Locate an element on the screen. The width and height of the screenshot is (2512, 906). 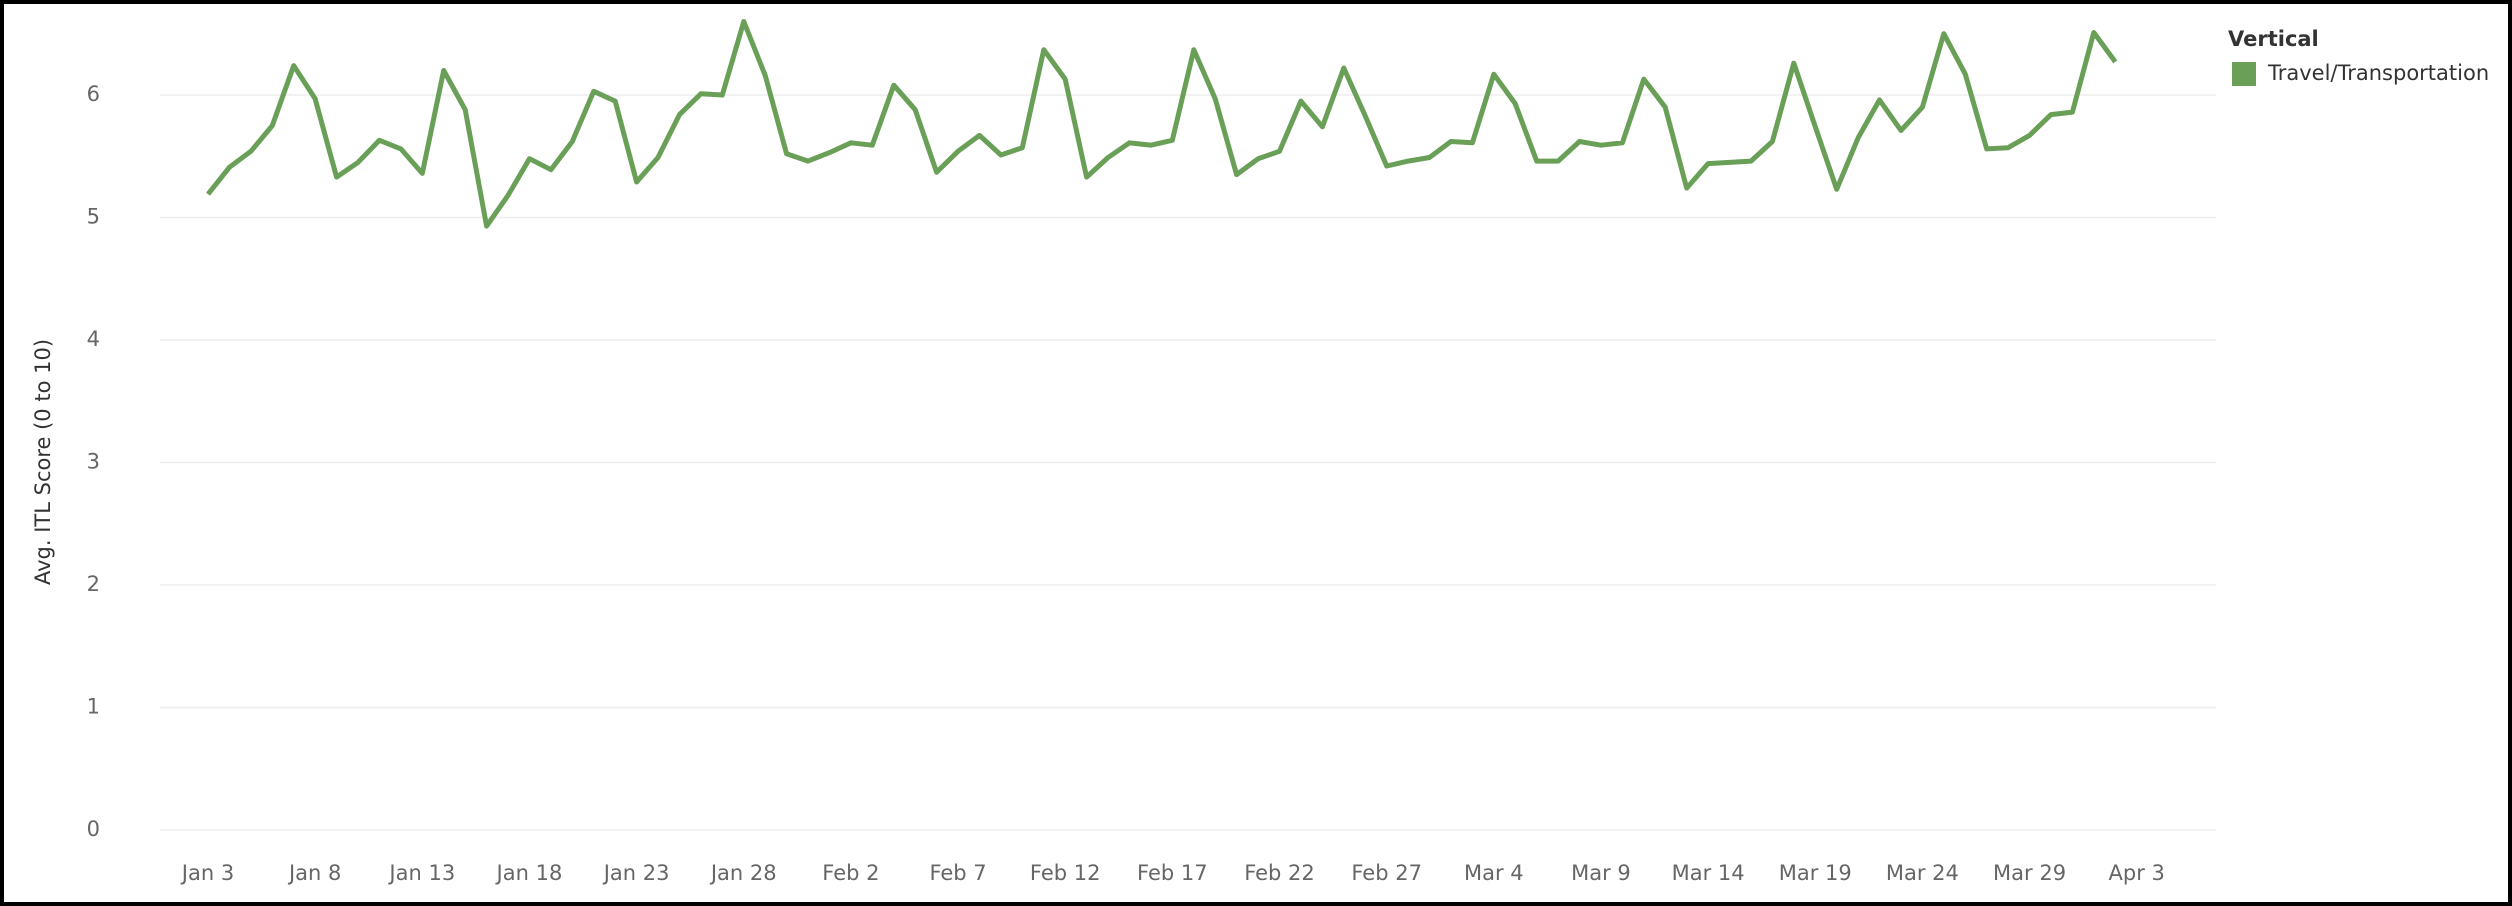
x-tick-label: Mar 29 is located at coordinates (2029, 873).